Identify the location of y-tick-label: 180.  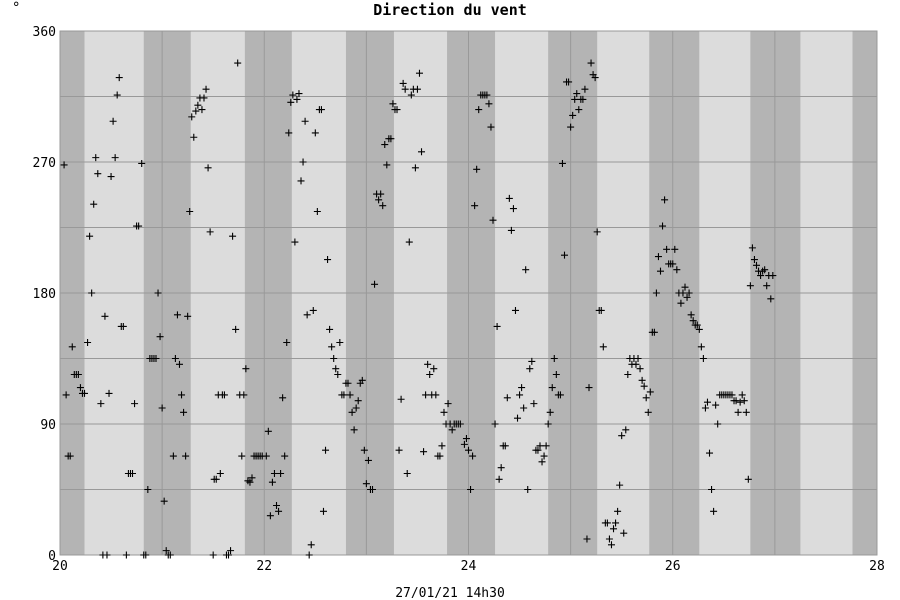
(44, 294).